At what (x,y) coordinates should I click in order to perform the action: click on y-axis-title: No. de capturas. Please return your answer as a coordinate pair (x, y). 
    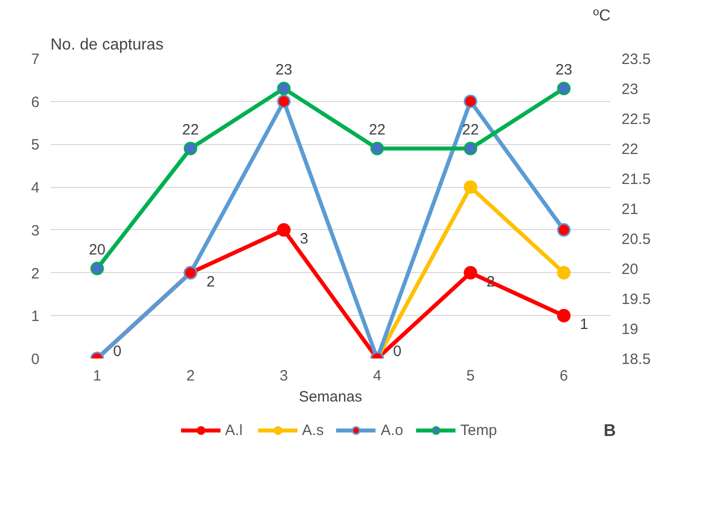
    Looking at the image, I should click on (107, 45).